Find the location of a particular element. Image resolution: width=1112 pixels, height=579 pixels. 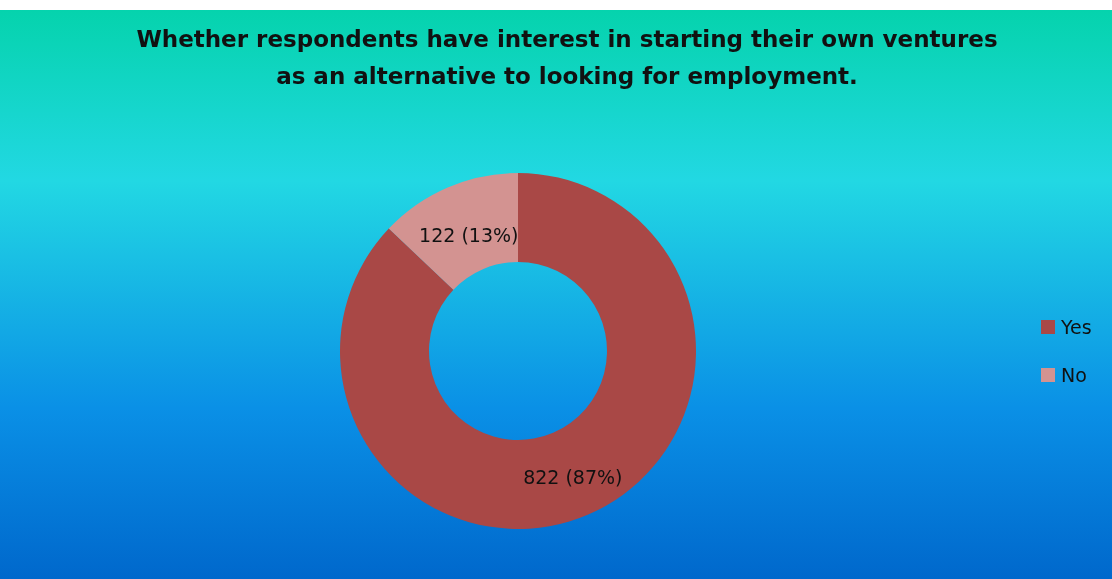

data-label: 822 (87%) is located at coordinates (573, 477).